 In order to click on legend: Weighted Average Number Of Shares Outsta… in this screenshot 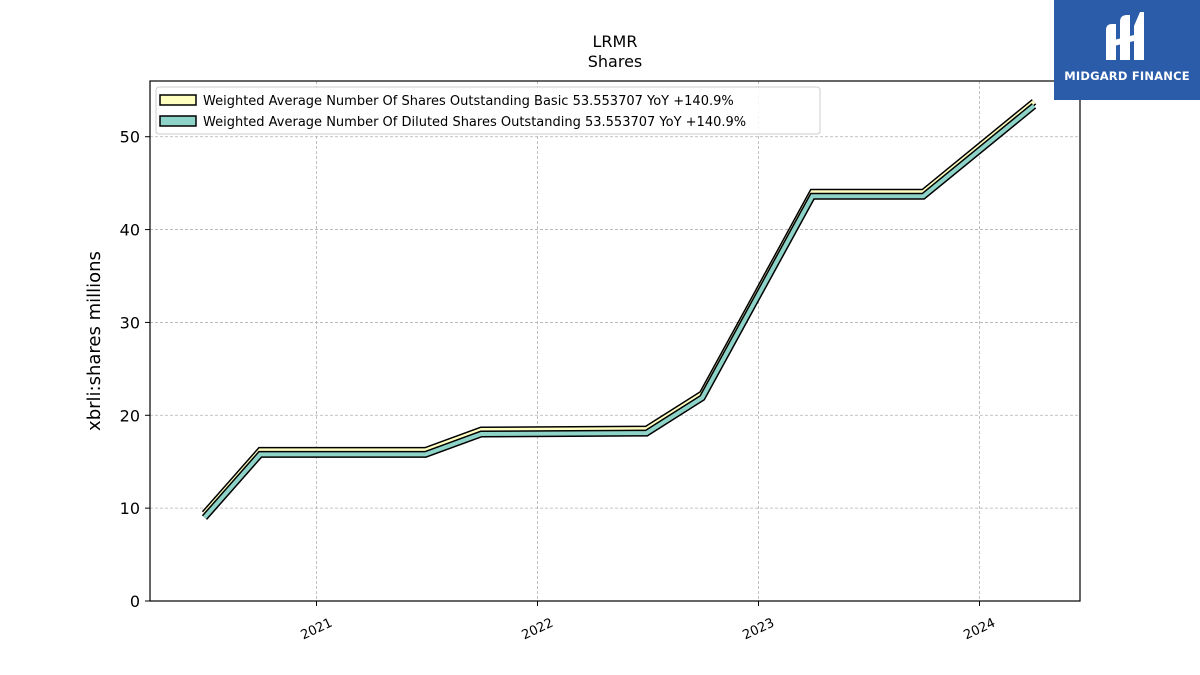, I will do `click(488, 110)`.